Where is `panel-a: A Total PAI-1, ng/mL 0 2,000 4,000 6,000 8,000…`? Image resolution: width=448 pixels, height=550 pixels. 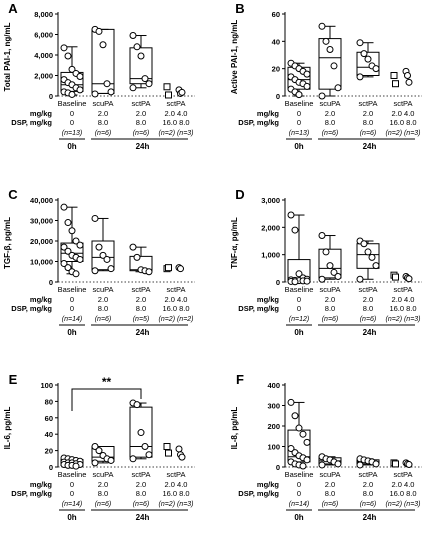
panel-a: A Total PAI-1, ng/mL 0 2,000 4,000 6,000 8,000… is located at coordinates (99, 76).